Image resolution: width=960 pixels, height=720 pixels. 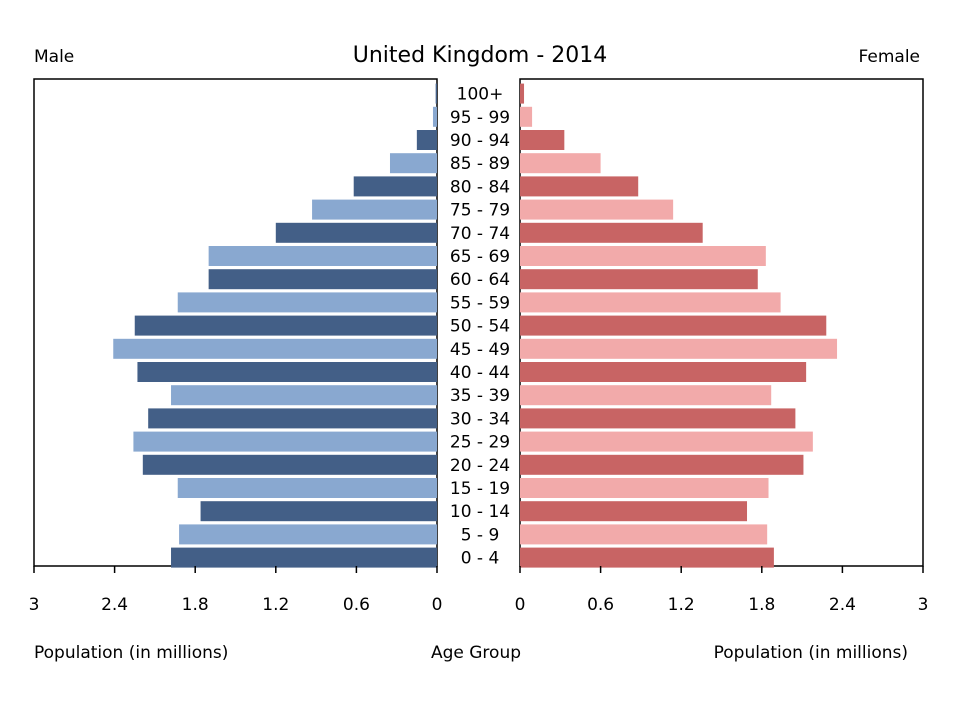 I want to click on male-x-tick-label: 0.6, so click(x=356, y=605).